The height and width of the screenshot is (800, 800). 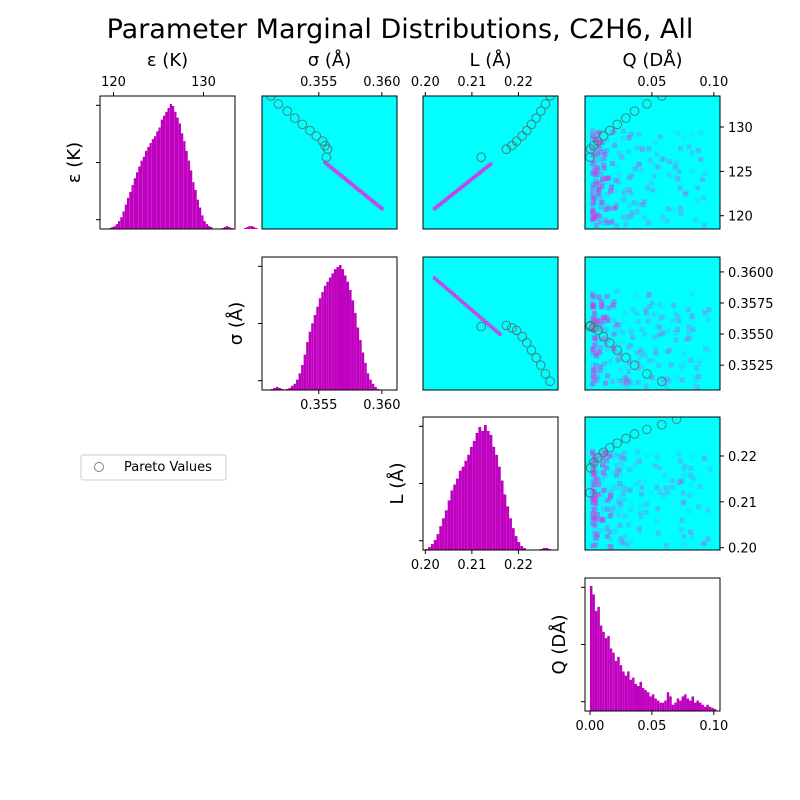 What do you see at coordinates (742, 549) in the screenshot?
I see `right-tick-label: 0.20` at bounding box center [742, 549].